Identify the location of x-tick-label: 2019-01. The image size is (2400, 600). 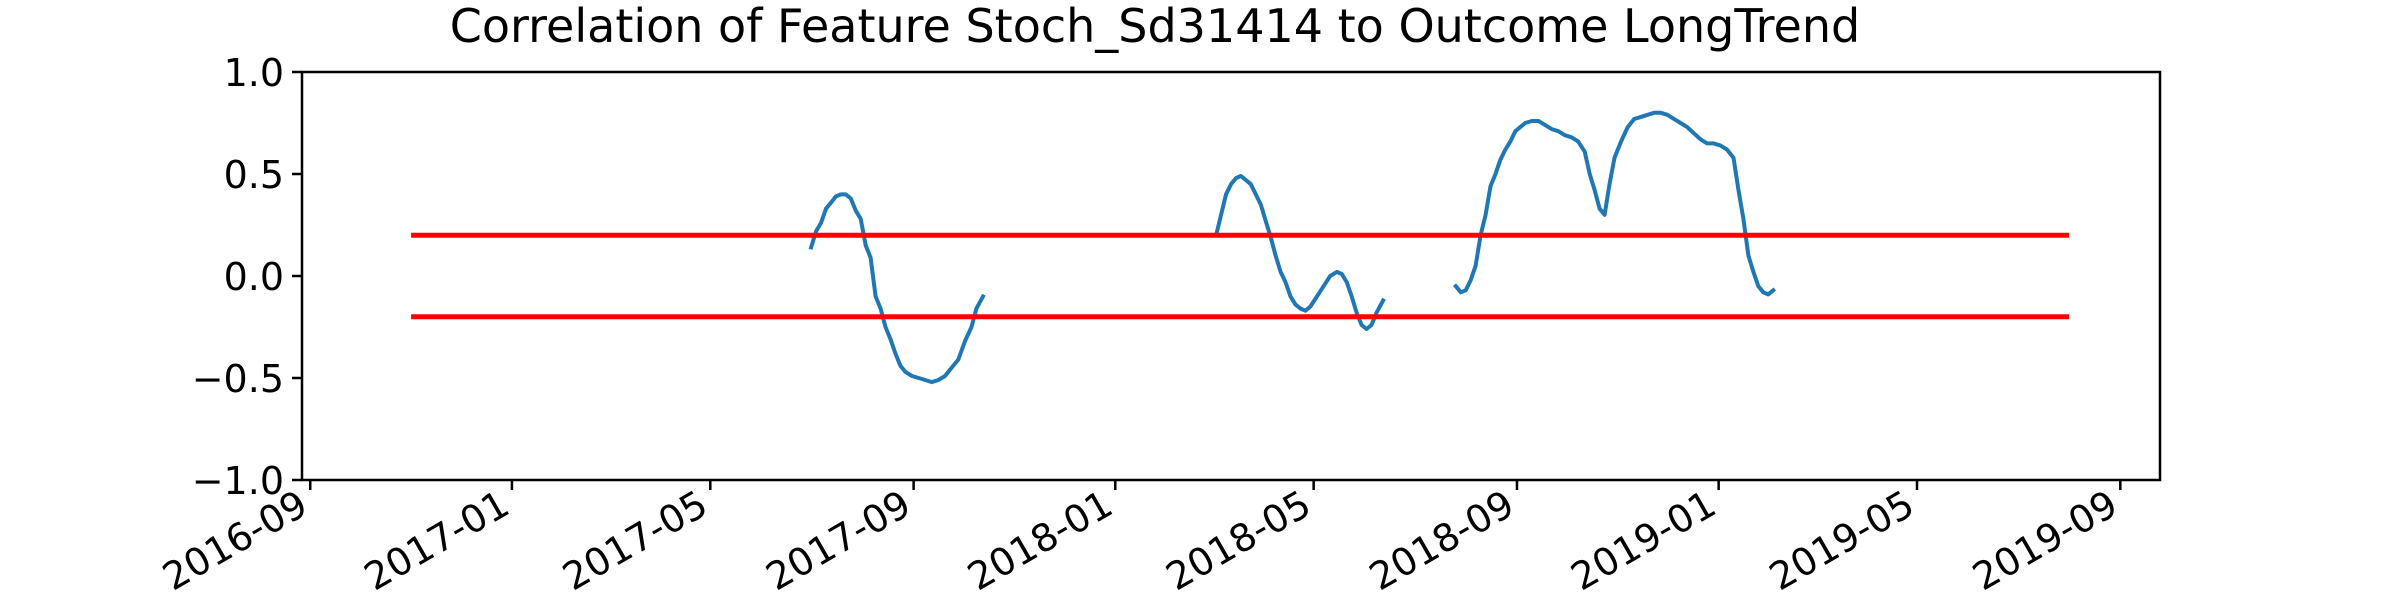
(1644, 540).